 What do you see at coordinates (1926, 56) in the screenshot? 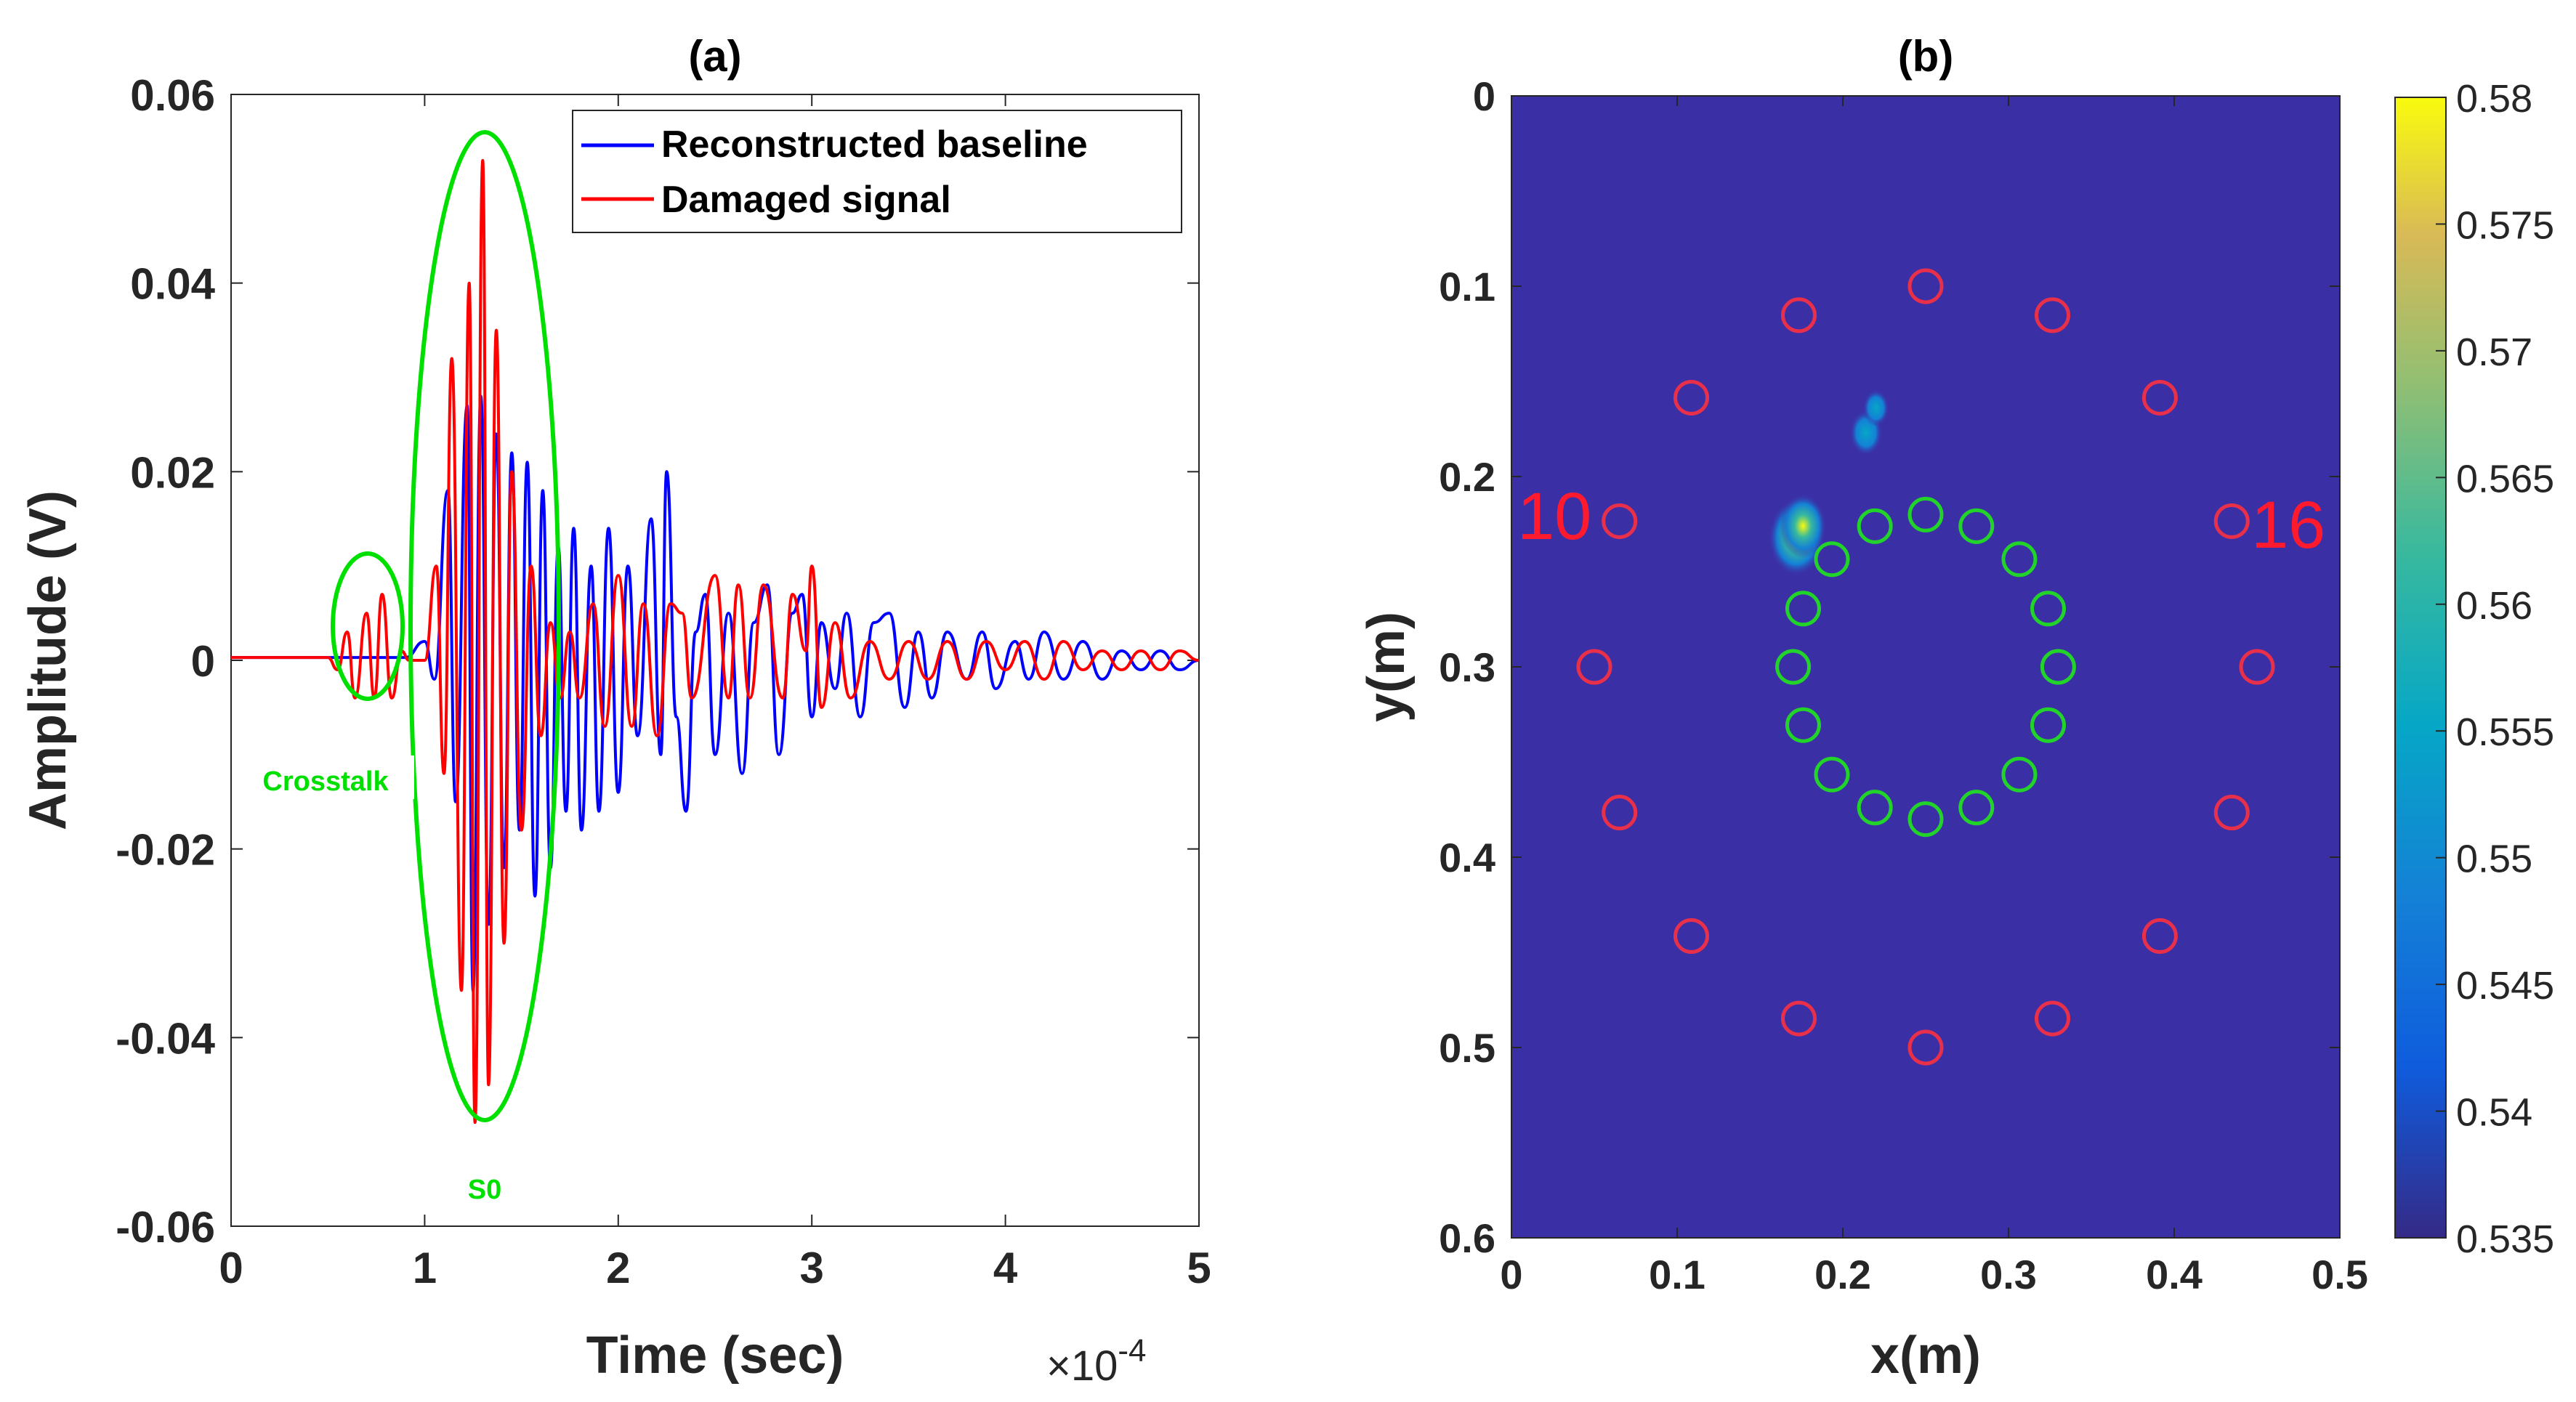
I see `panel-b-title: (b)` at bounding box center [1926, 56].